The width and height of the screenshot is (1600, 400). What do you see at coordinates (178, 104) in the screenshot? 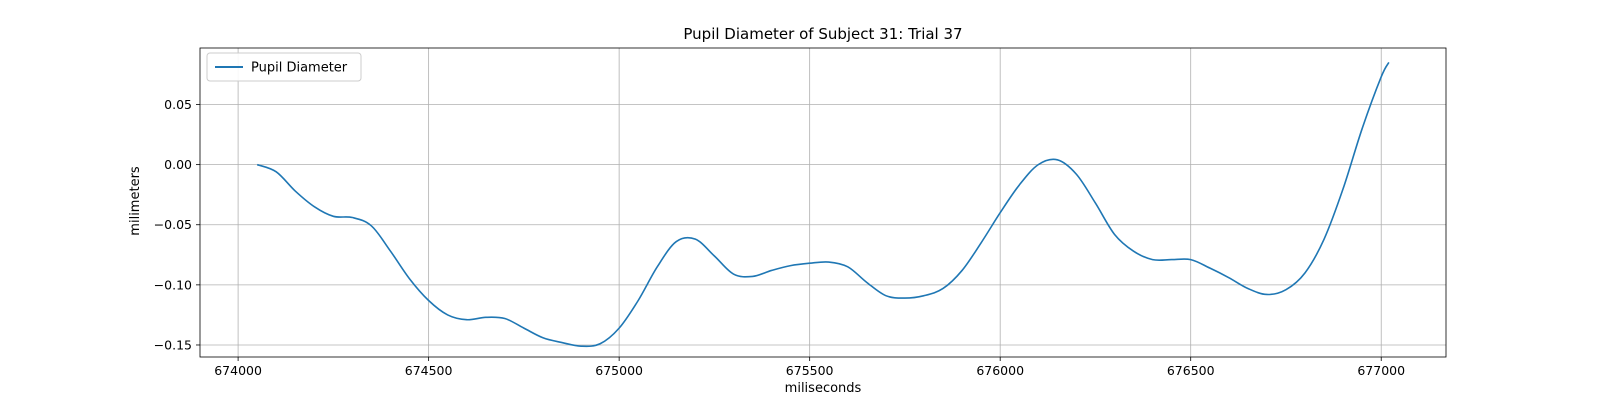
I see `y-tick-label: 0.05` at bounding box center [178, 104].